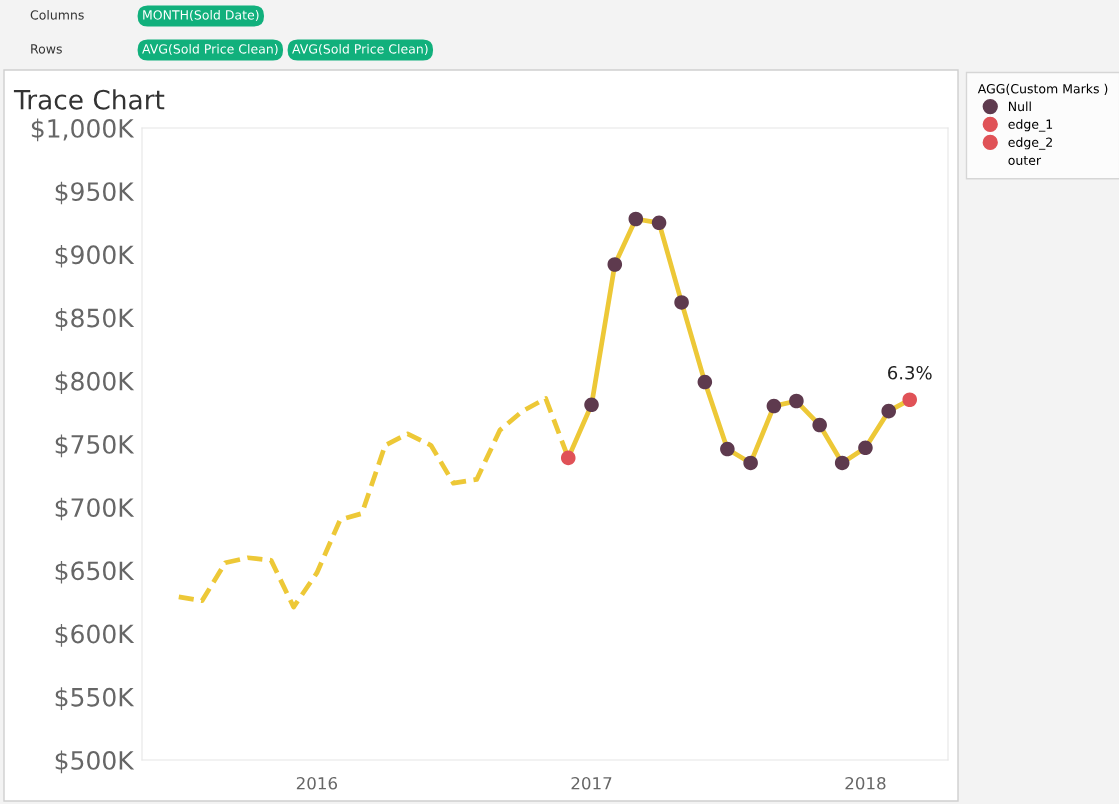 The image size is (1119, 804). I want to click on y-tick-label: $750K, so click(95, 446).